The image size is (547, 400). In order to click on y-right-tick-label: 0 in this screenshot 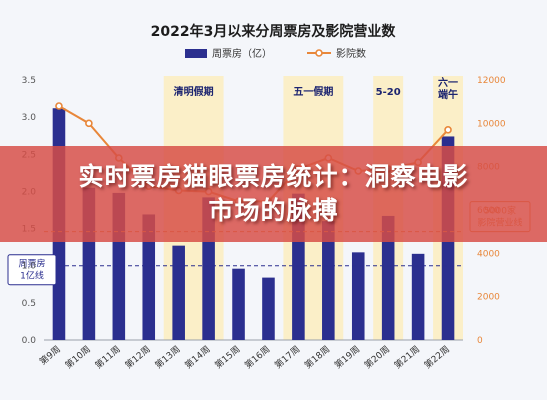, I will do `click(480, 341)`.